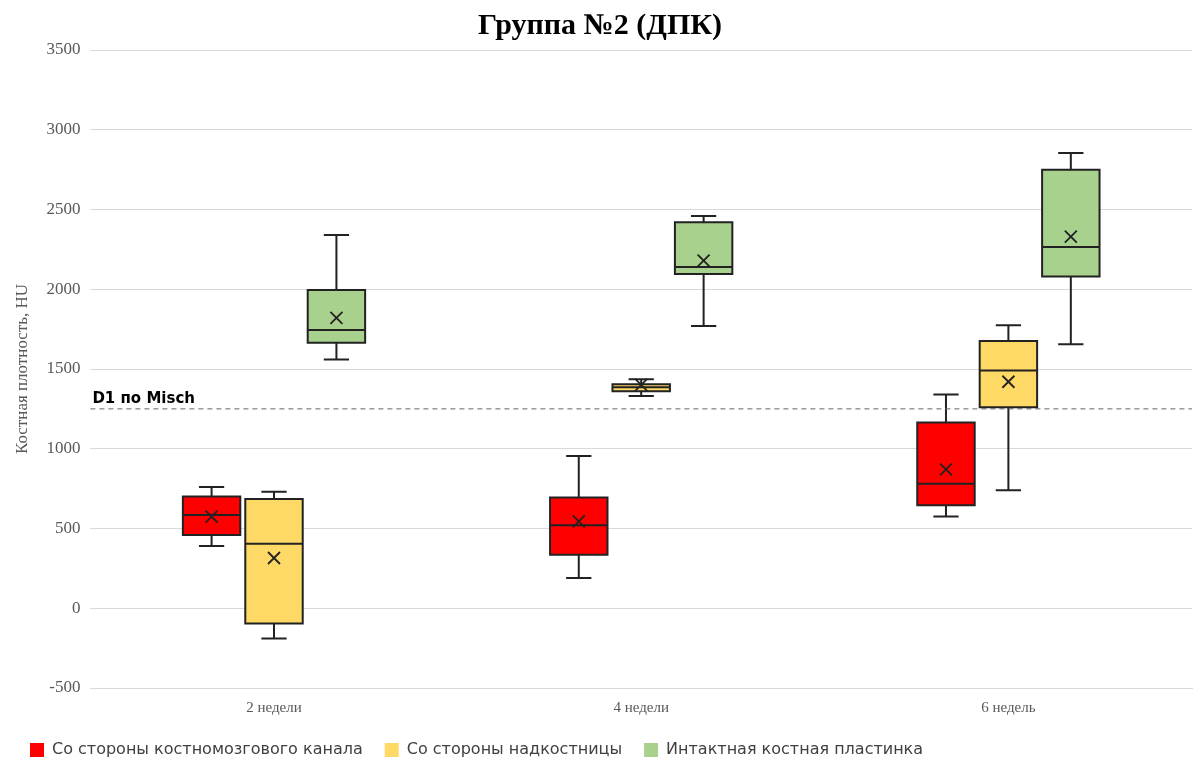  Describe the element at coordinates (641, 706) in the screenshot. I see `x-tick-label: 4 недели` at that location.